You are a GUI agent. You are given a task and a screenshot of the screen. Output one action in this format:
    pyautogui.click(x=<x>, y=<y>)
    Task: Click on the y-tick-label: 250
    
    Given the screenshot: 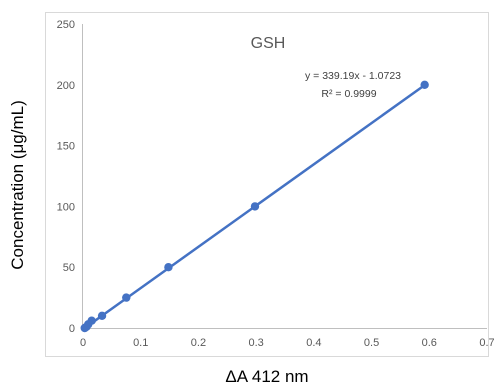 What is the action you would take?
    pyautogui.click(x=66, y=25)
    